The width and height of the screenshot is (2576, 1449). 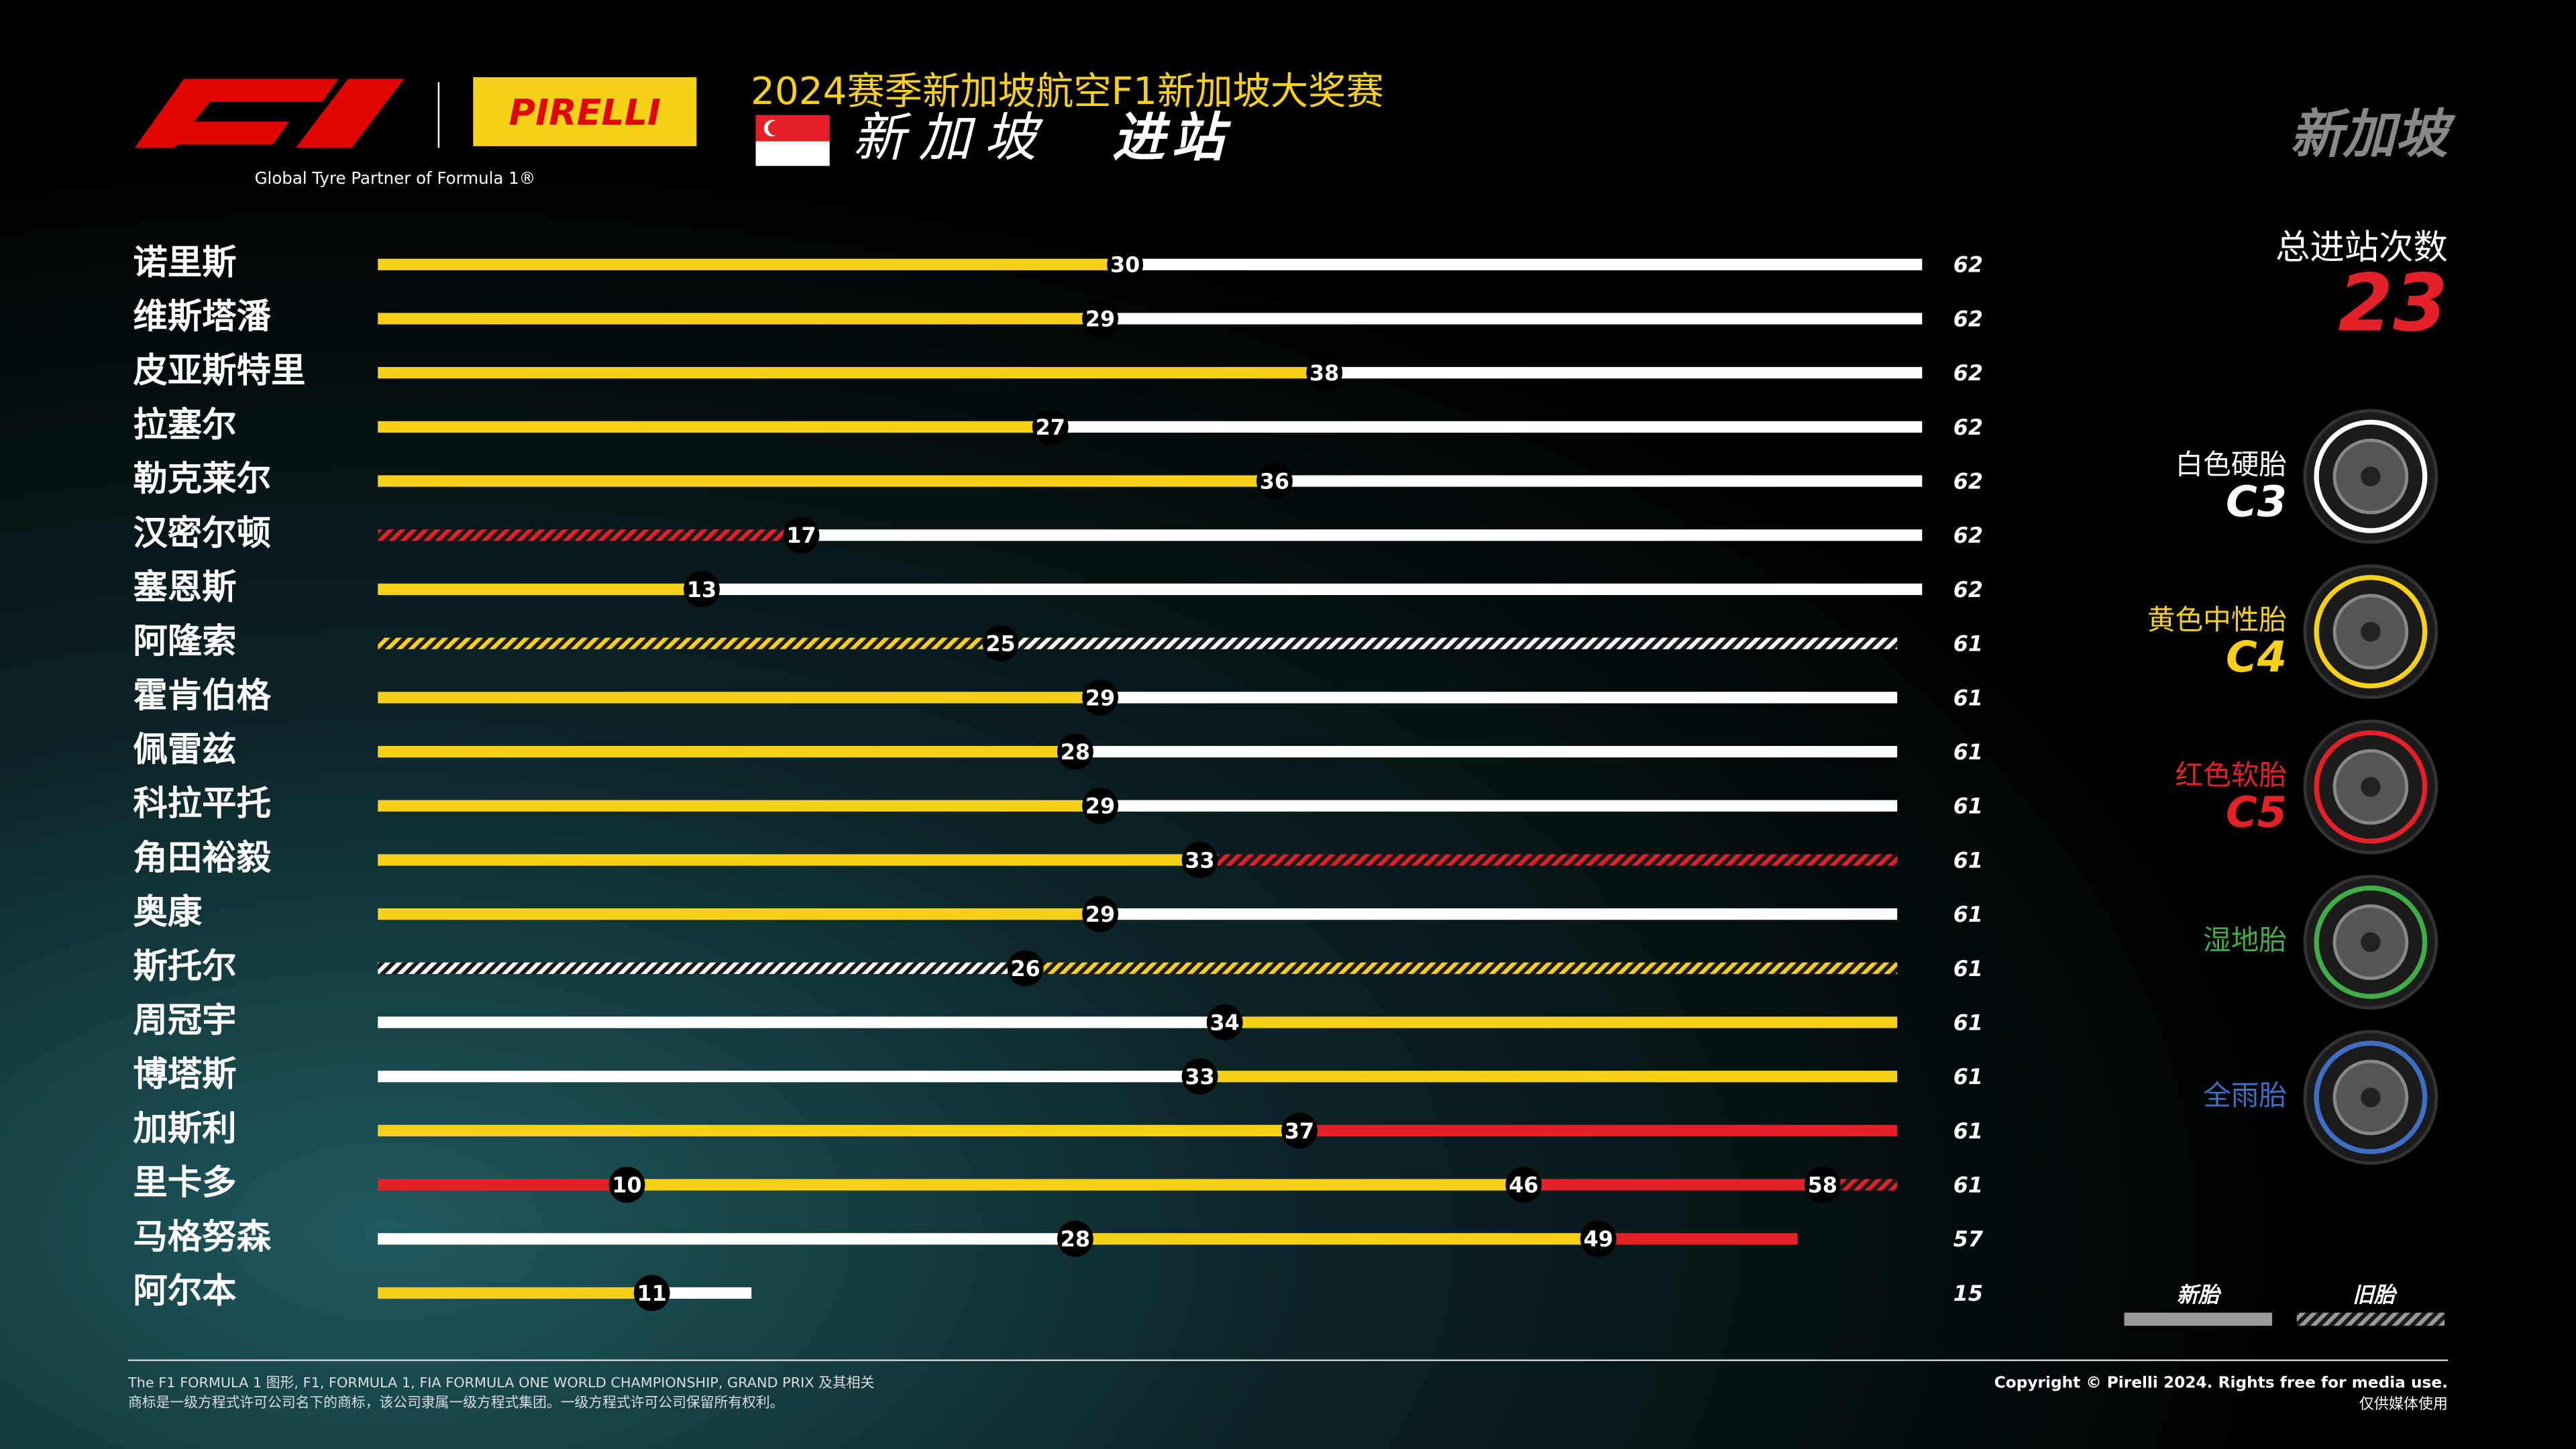 I want to click on driver-name: 诺里斯, so click(x=184, y=262).